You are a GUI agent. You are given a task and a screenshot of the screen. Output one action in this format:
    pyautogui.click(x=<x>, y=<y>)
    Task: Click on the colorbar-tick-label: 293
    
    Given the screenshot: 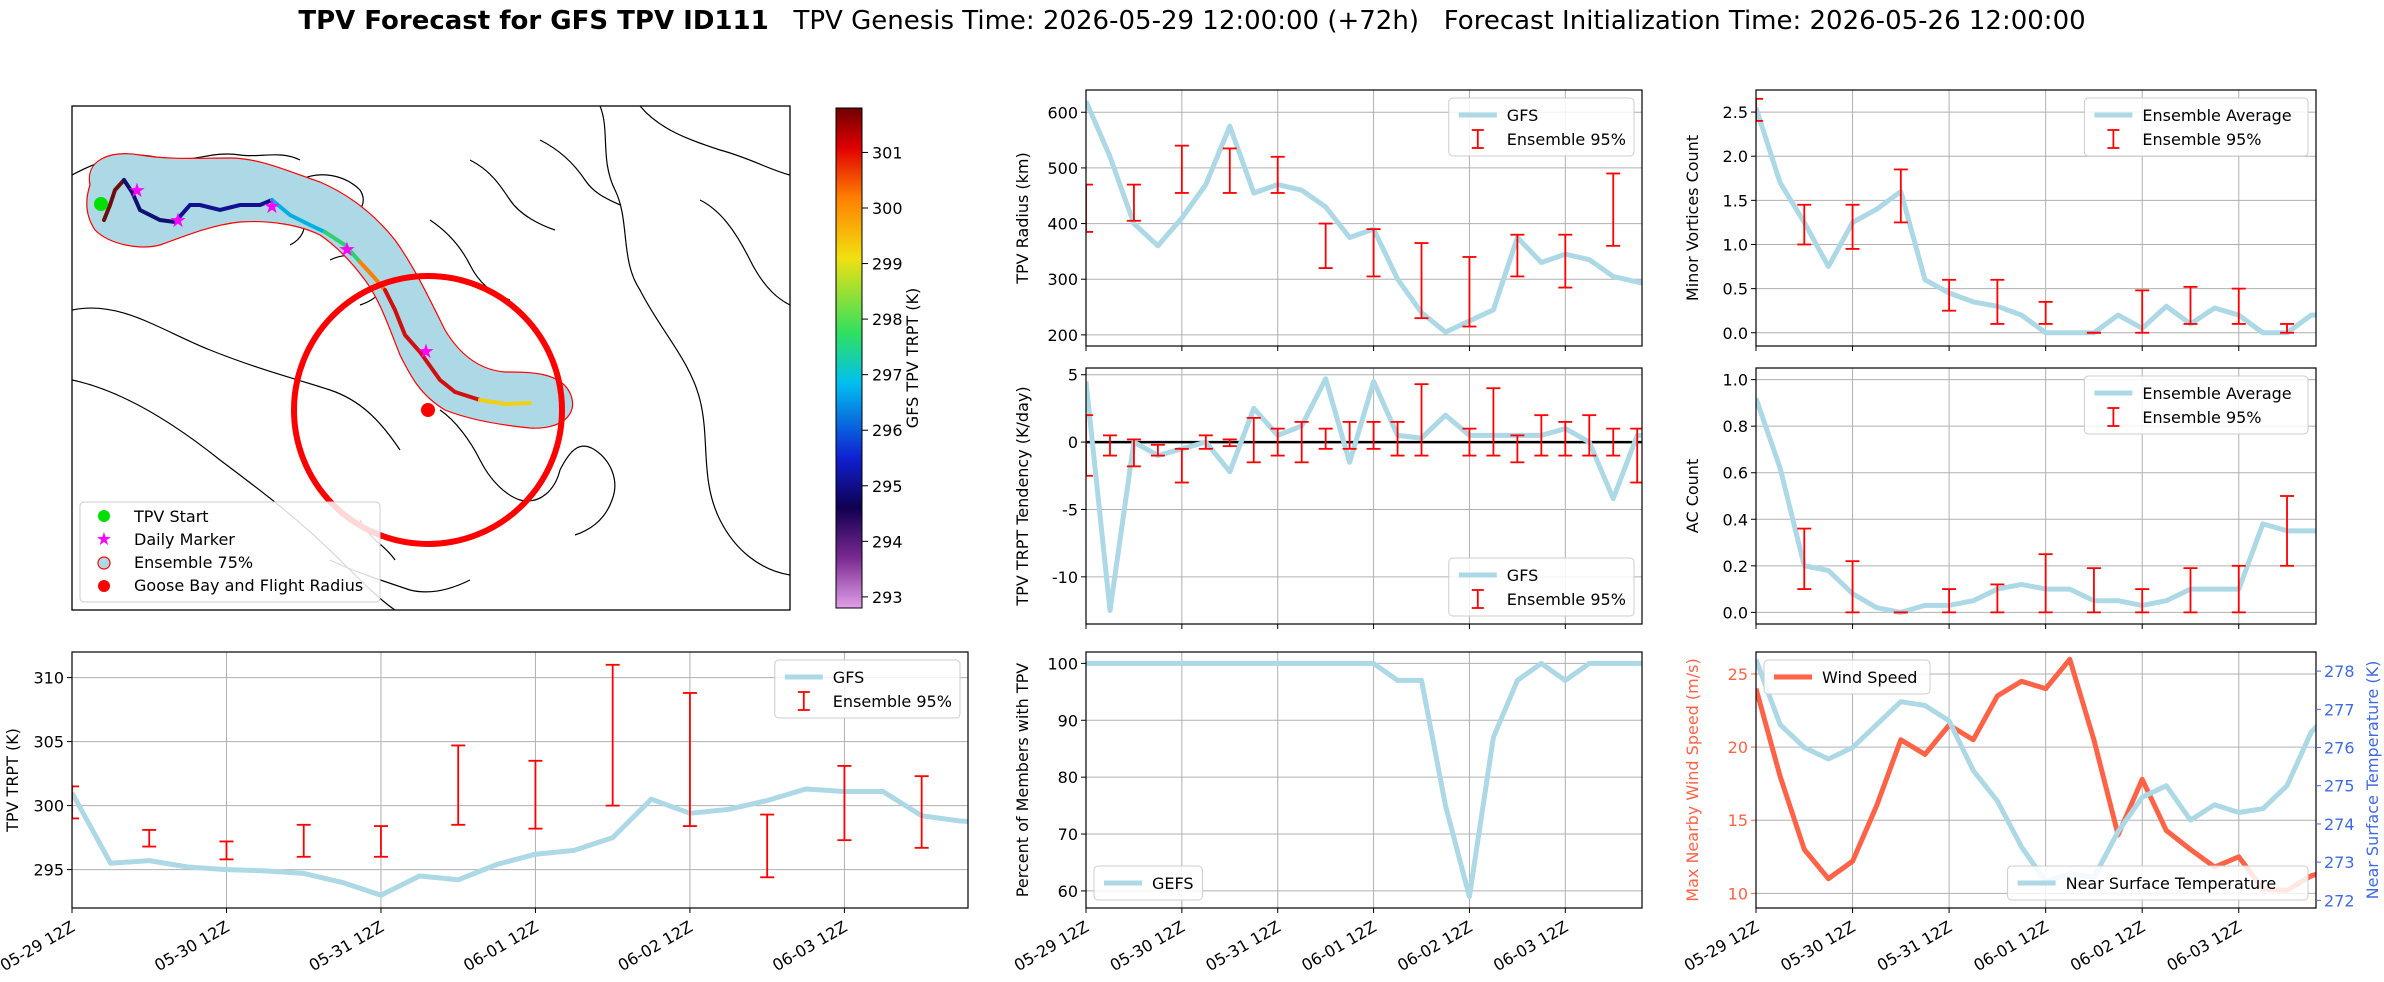 What is the action you would take?
    pyautogui.click(x=887, y=597)
    